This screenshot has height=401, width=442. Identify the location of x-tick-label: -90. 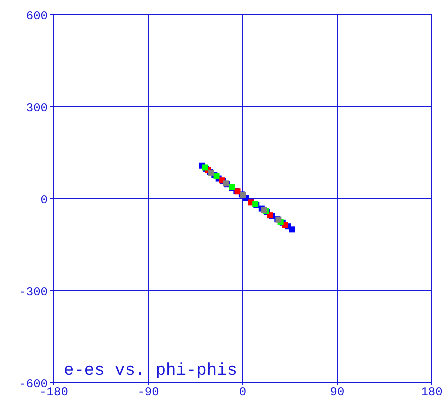
(149, 393).